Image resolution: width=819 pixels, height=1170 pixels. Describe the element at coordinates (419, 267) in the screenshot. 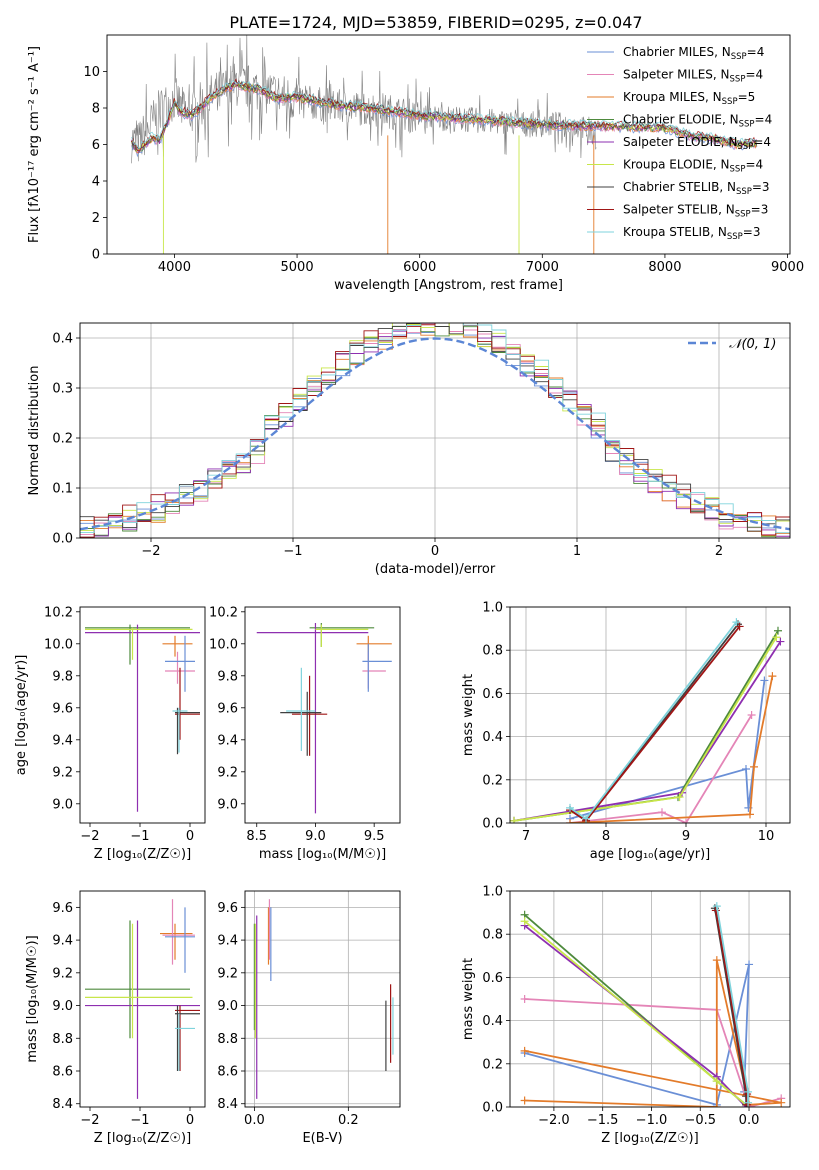

I see `x-tick-label: 6000` at that location.